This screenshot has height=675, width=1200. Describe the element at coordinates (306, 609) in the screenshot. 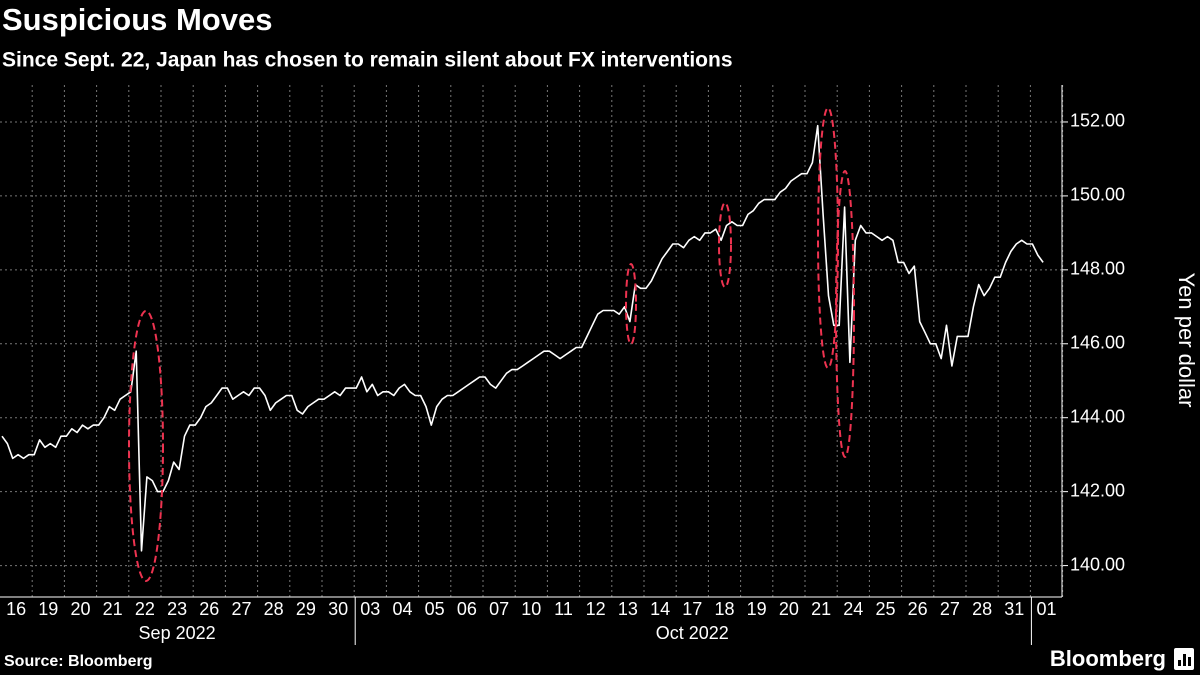

I see `x-tick-label: 29` at that location.